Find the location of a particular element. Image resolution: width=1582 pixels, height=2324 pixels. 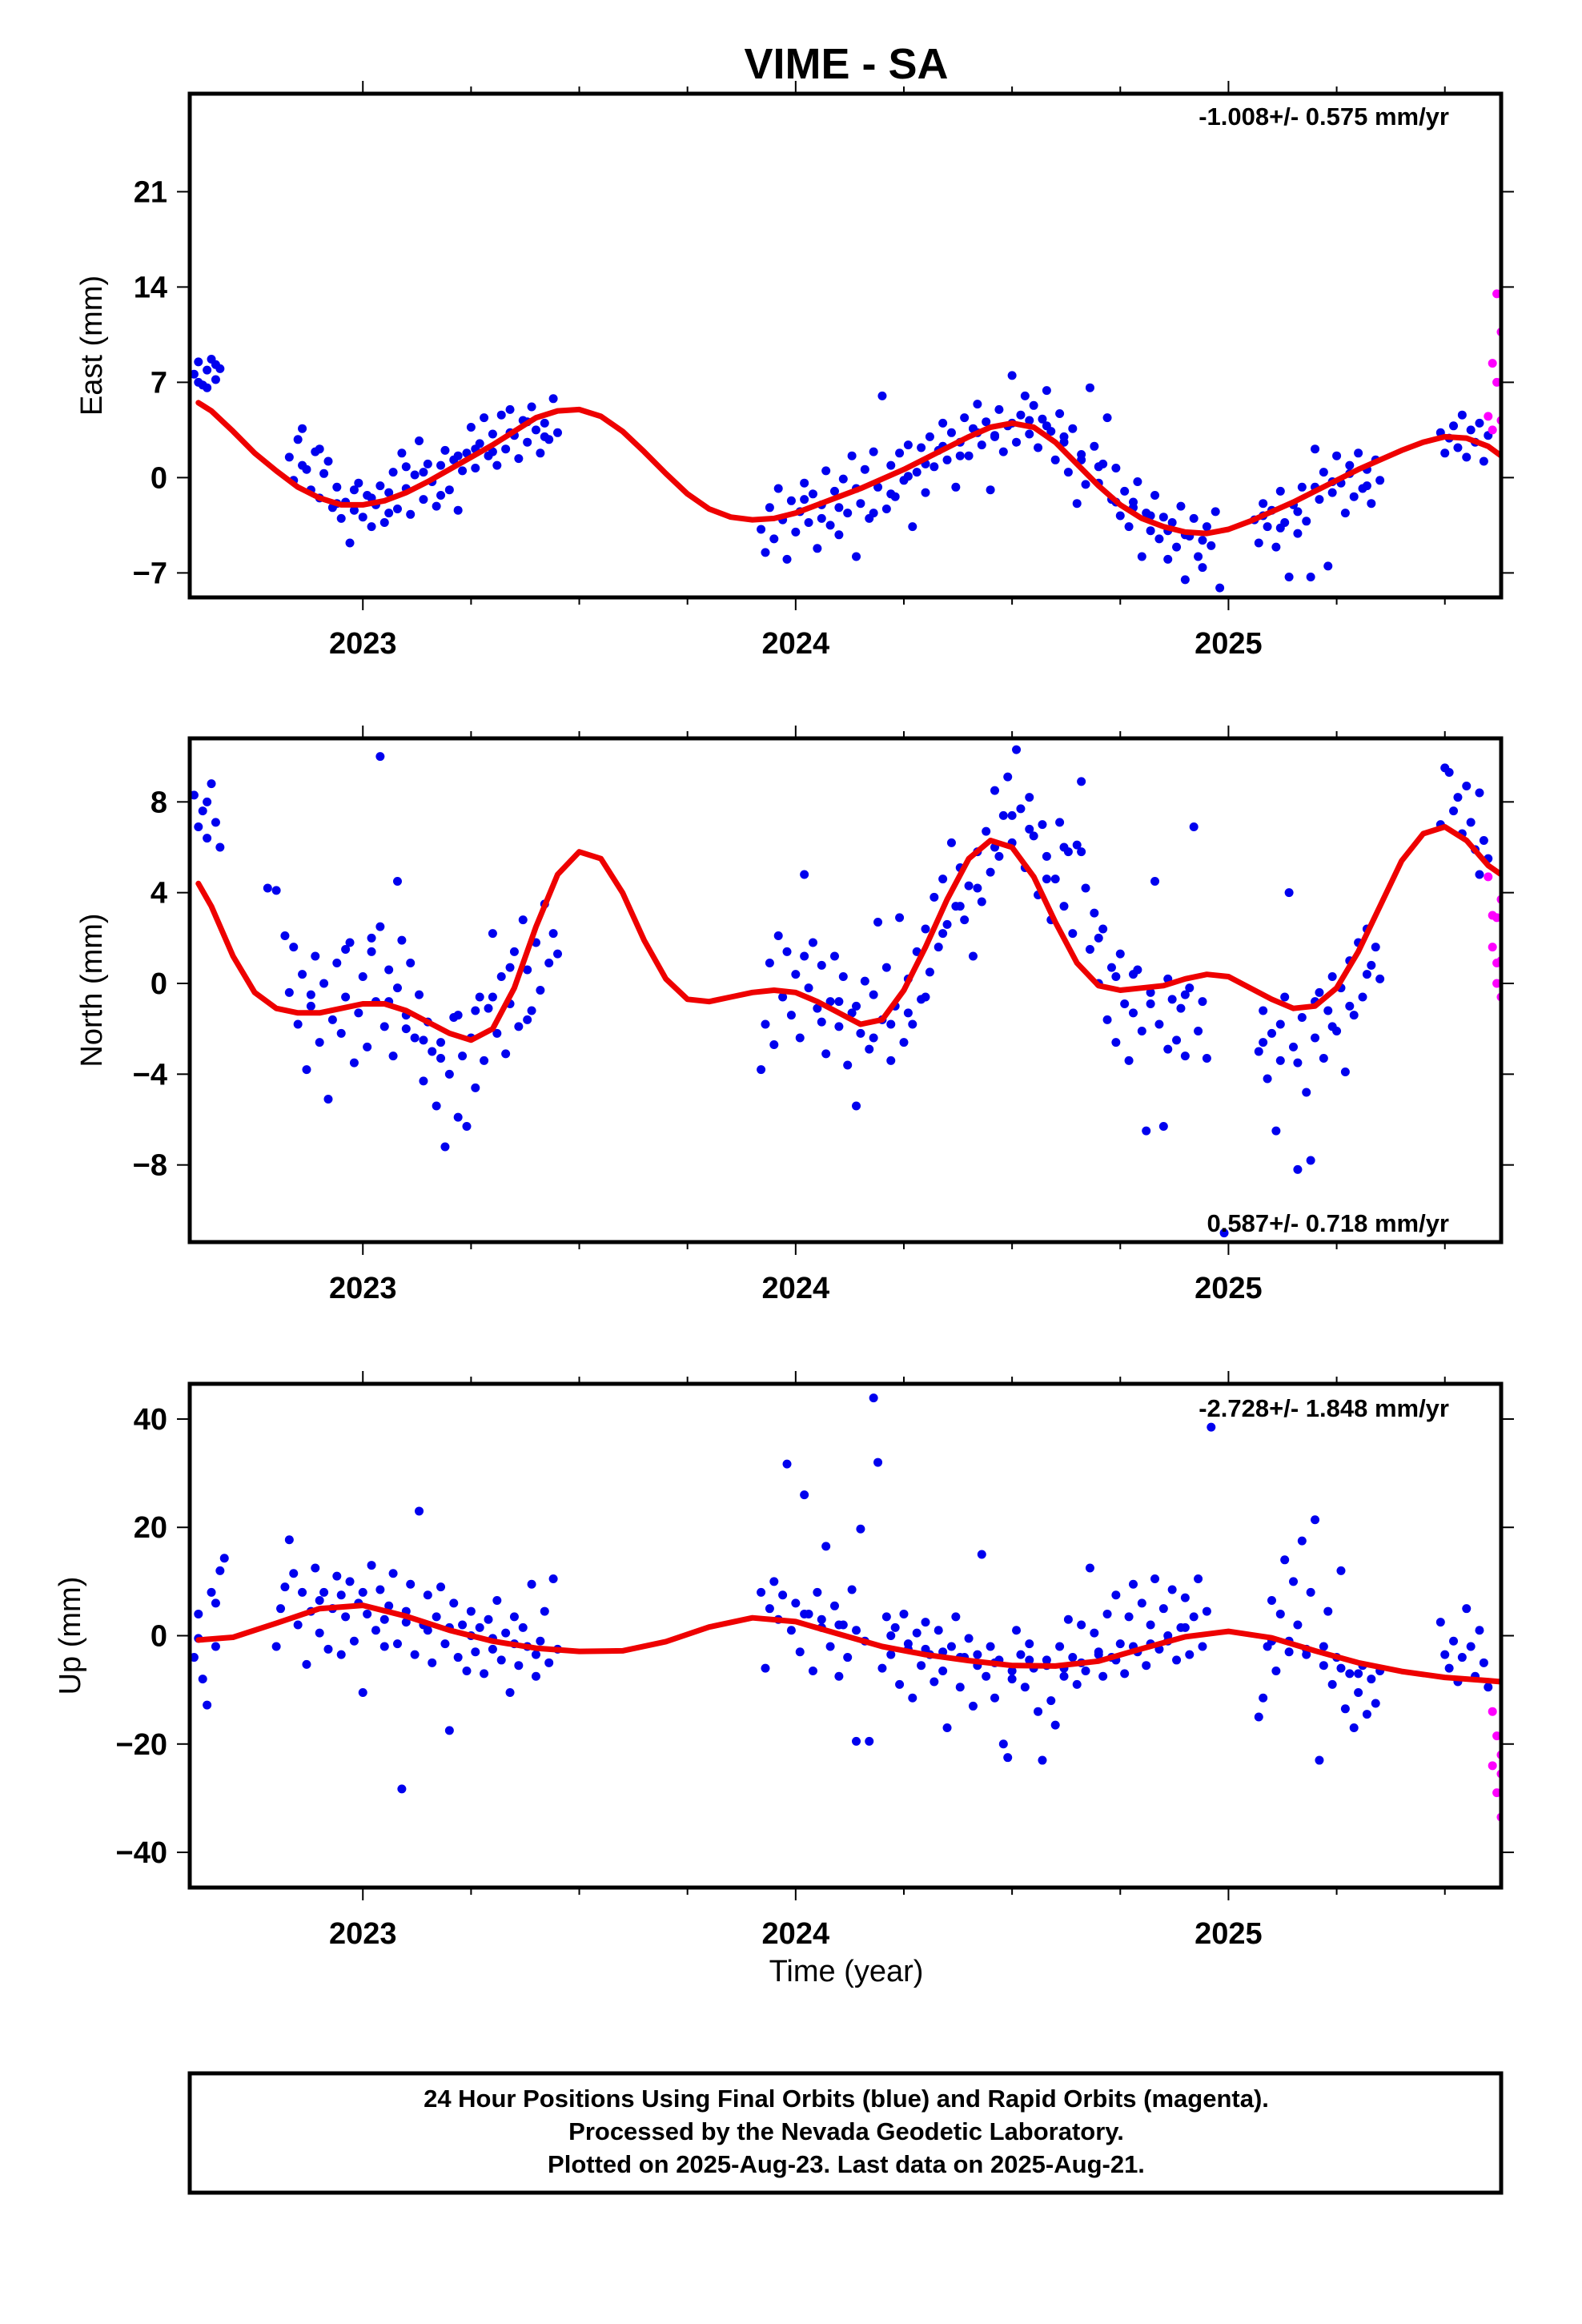

y-tick-label: 20 is located at coordinates (151, 1528).